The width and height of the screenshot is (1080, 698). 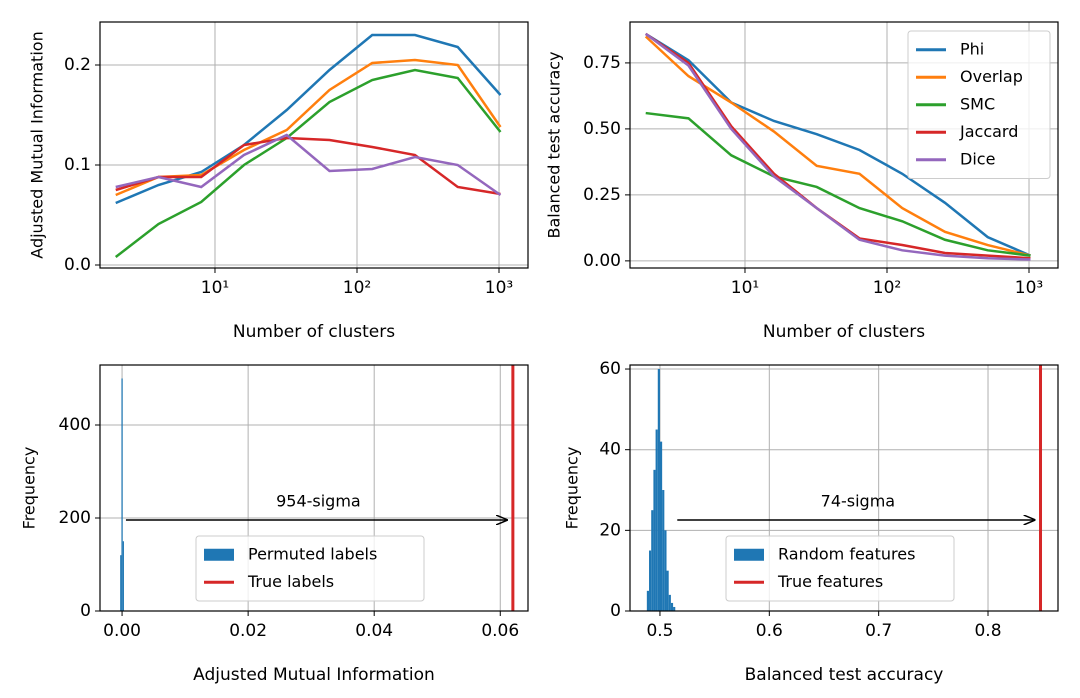 I want to click on legend-label: Random features, so click(x=846, y=553).